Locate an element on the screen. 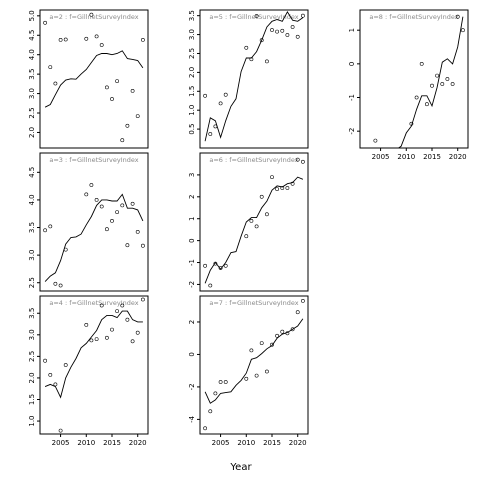 This screenshot has height=480, width=480. panel-a6: a=6 : f=GillnetSurveyIndex -2 -1 0 1 2 3 is located at coordinates (248, 222).